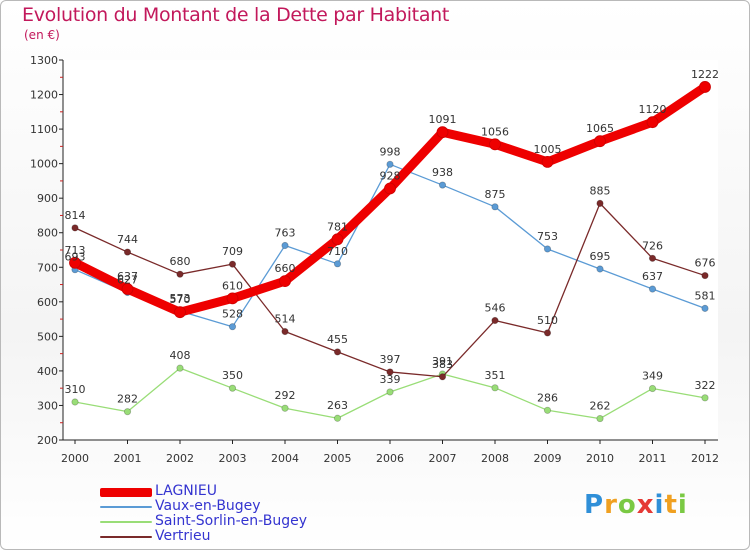  Describe the element at coordinates (652, 245) in the screenshot. I see `data-label: 726` at that location.